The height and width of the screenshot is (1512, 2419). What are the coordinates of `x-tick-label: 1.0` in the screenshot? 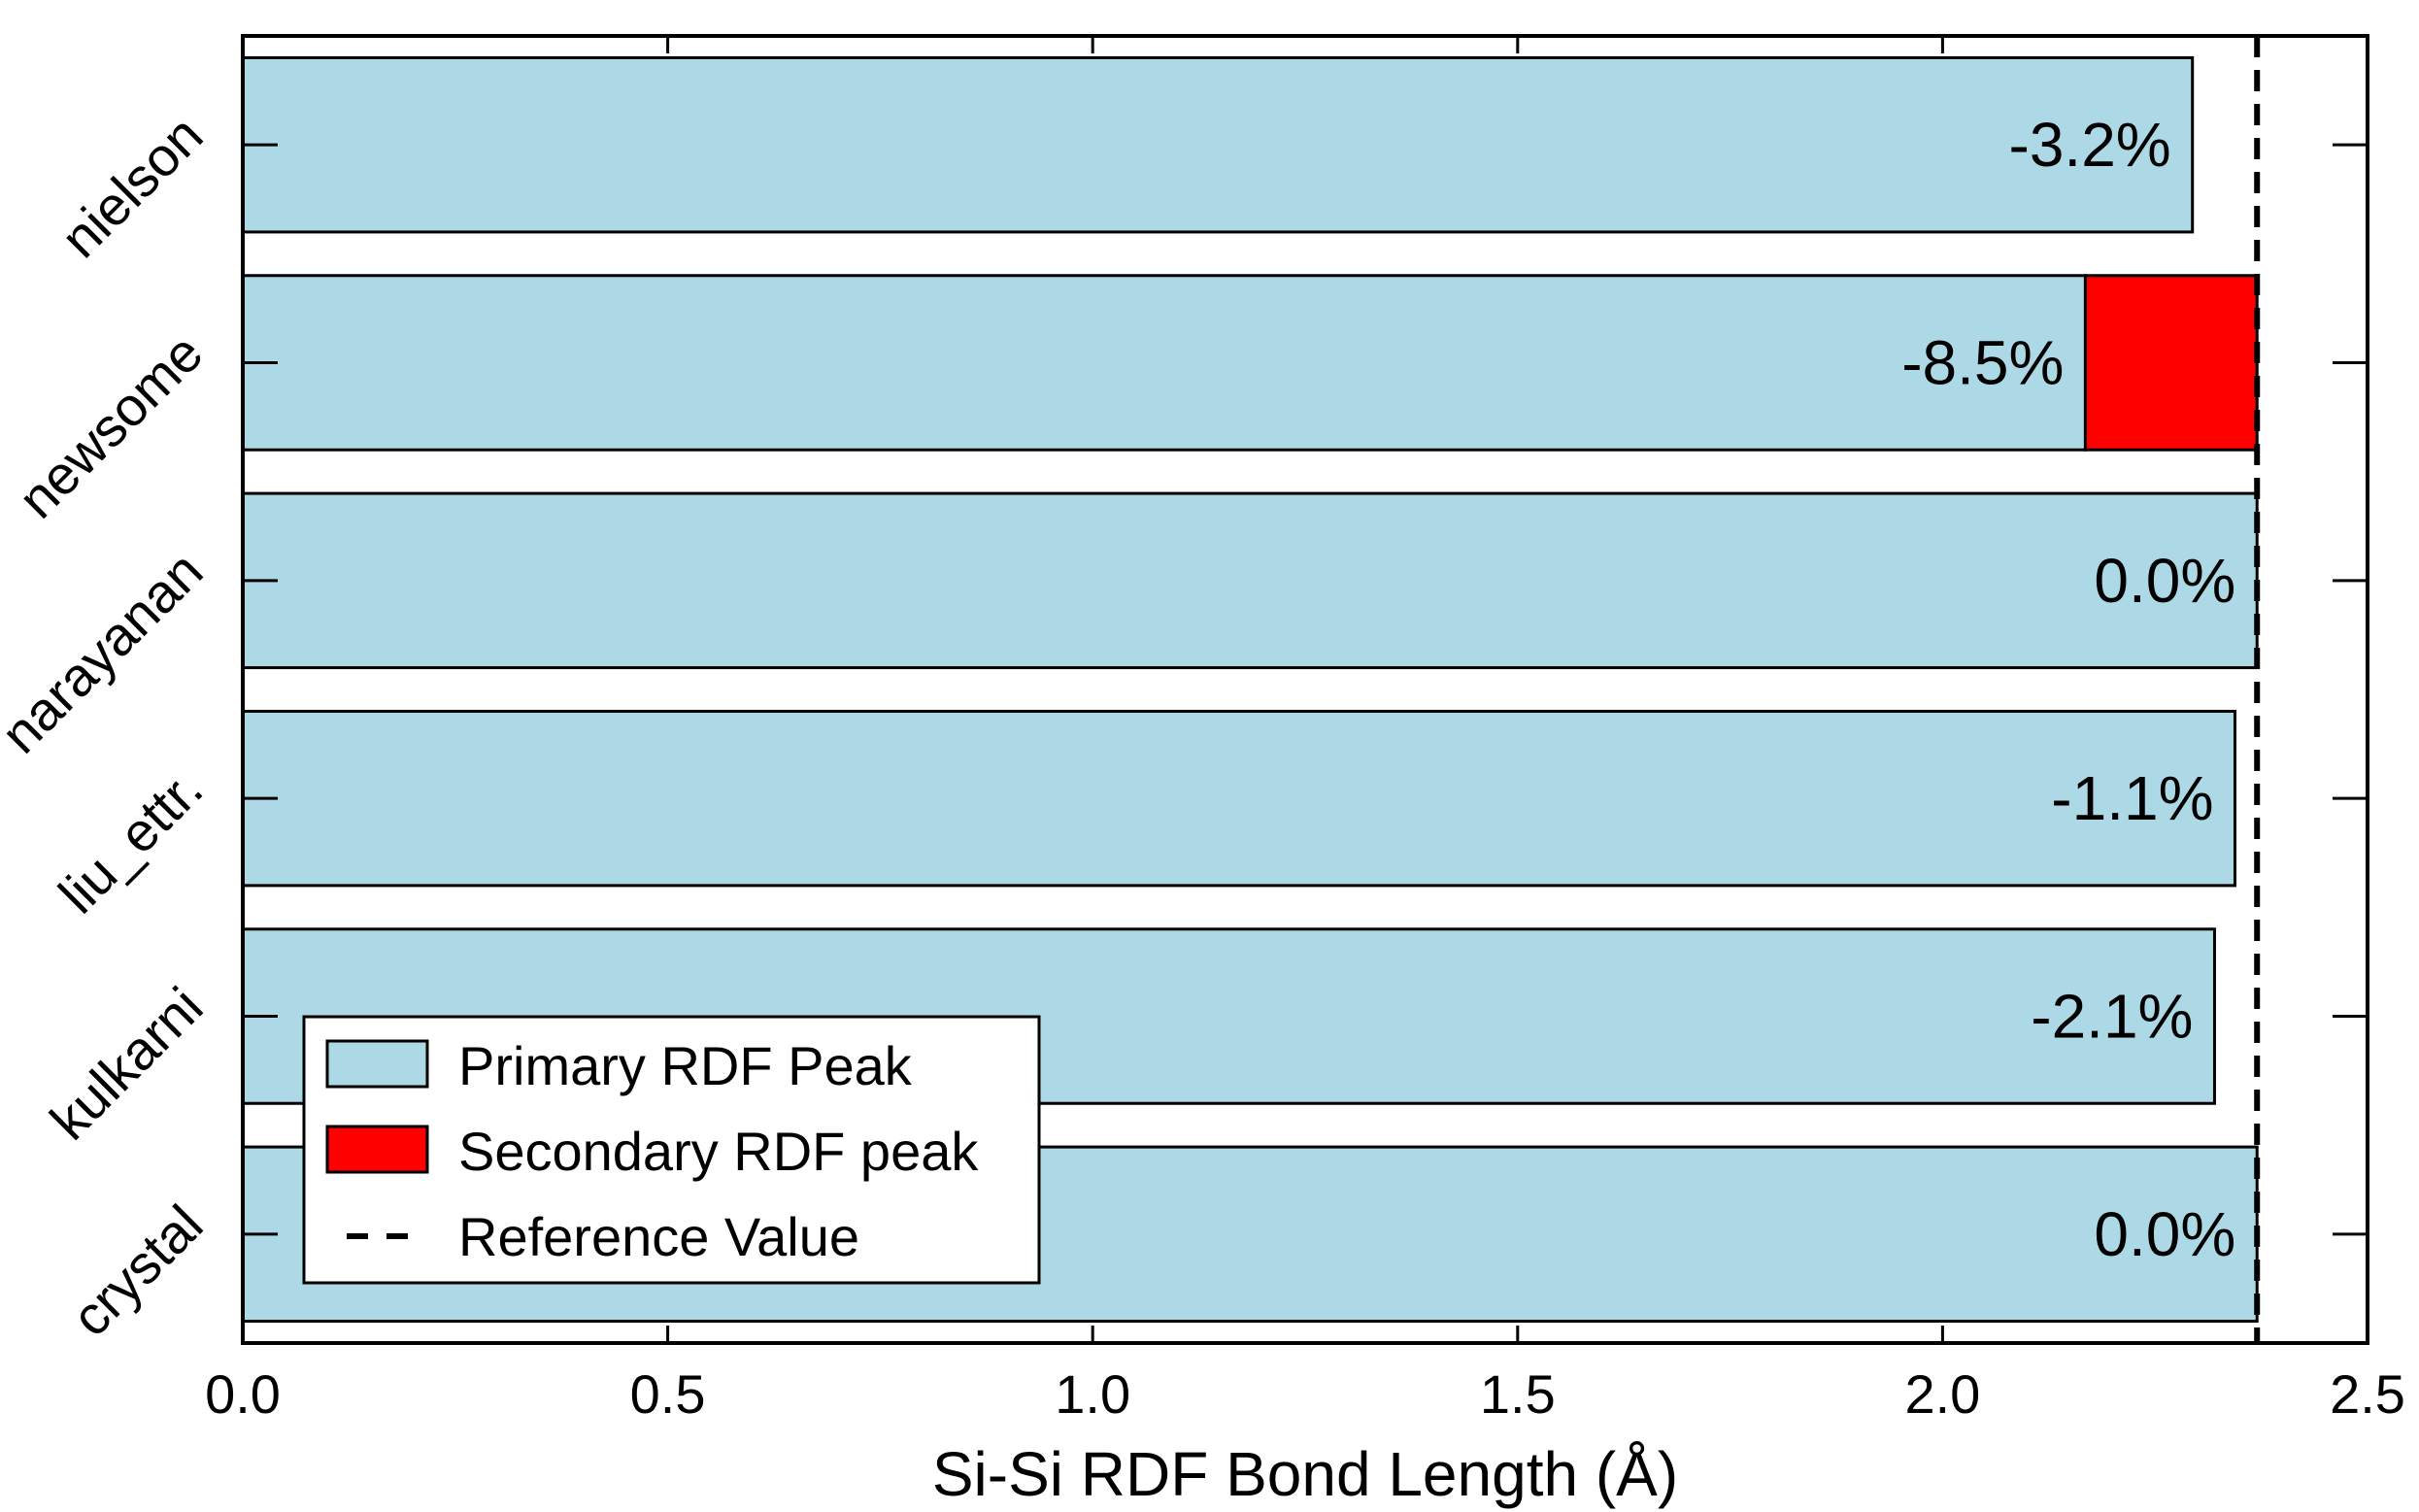 It's located at (1092, 1394).